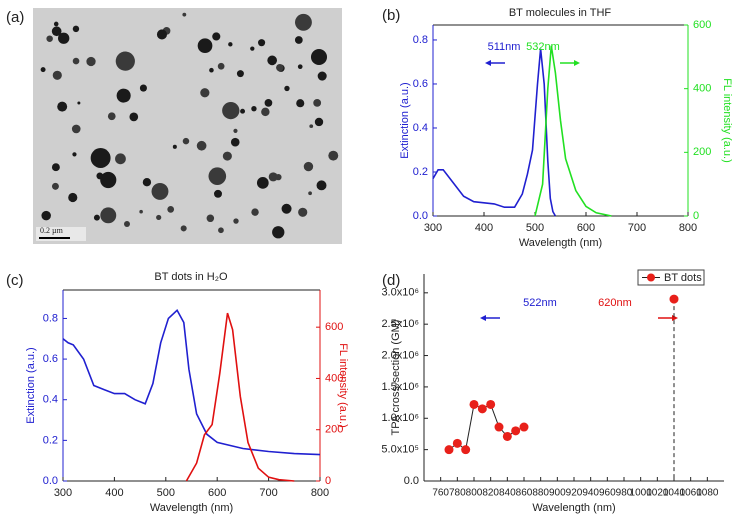 This screenshot has height=527, width=737. What do you see at coordinates (343, 385) in the screenshot?
I see `y2-axis-label: FL intensity (a.u.)` at bounding box center [343, 385].